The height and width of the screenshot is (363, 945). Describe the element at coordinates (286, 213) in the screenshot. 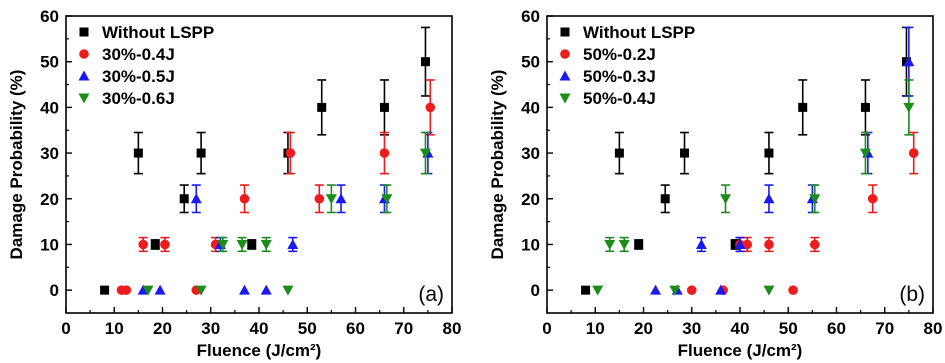

I see `series-30%-0.6J` at that location.